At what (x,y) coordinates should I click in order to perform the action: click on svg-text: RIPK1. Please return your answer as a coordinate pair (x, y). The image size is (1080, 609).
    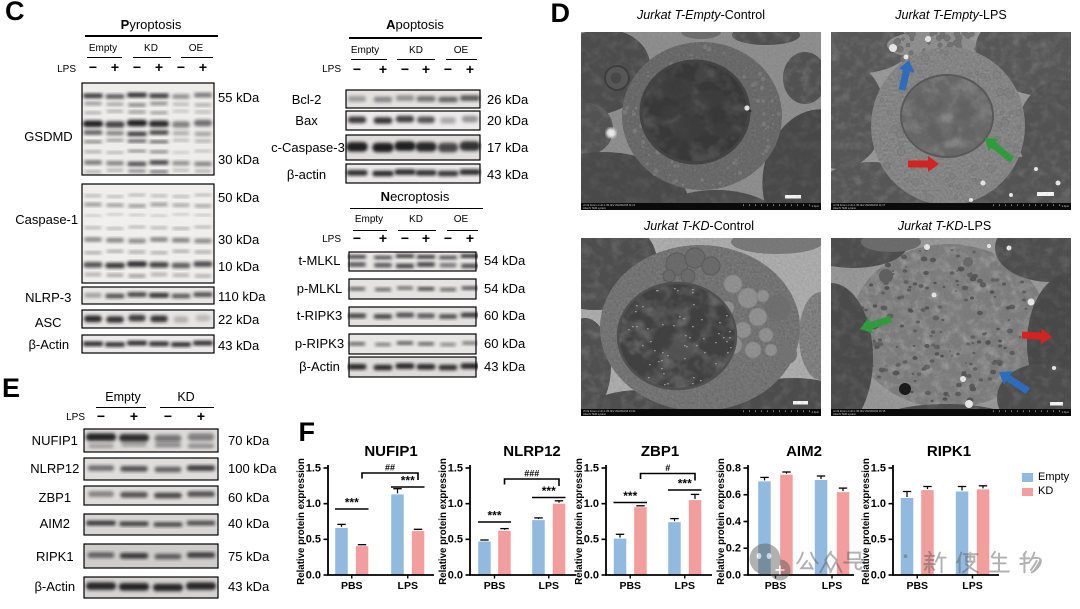
    Looking at the image, I should click on (949, 451).